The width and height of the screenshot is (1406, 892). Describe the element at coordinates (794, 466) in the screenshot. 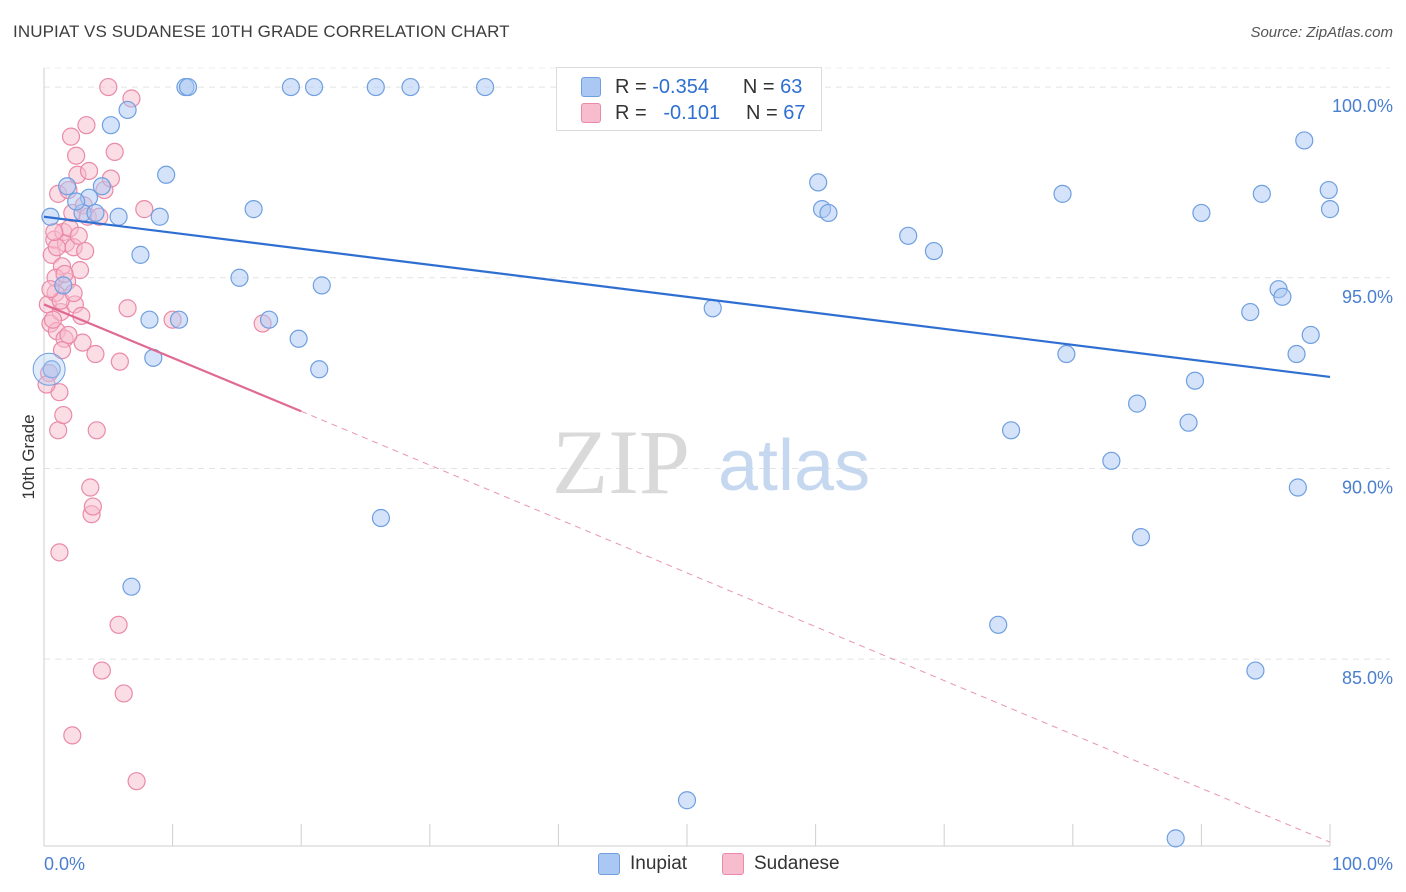

I see `watermark-atlas: atlas` at that location.